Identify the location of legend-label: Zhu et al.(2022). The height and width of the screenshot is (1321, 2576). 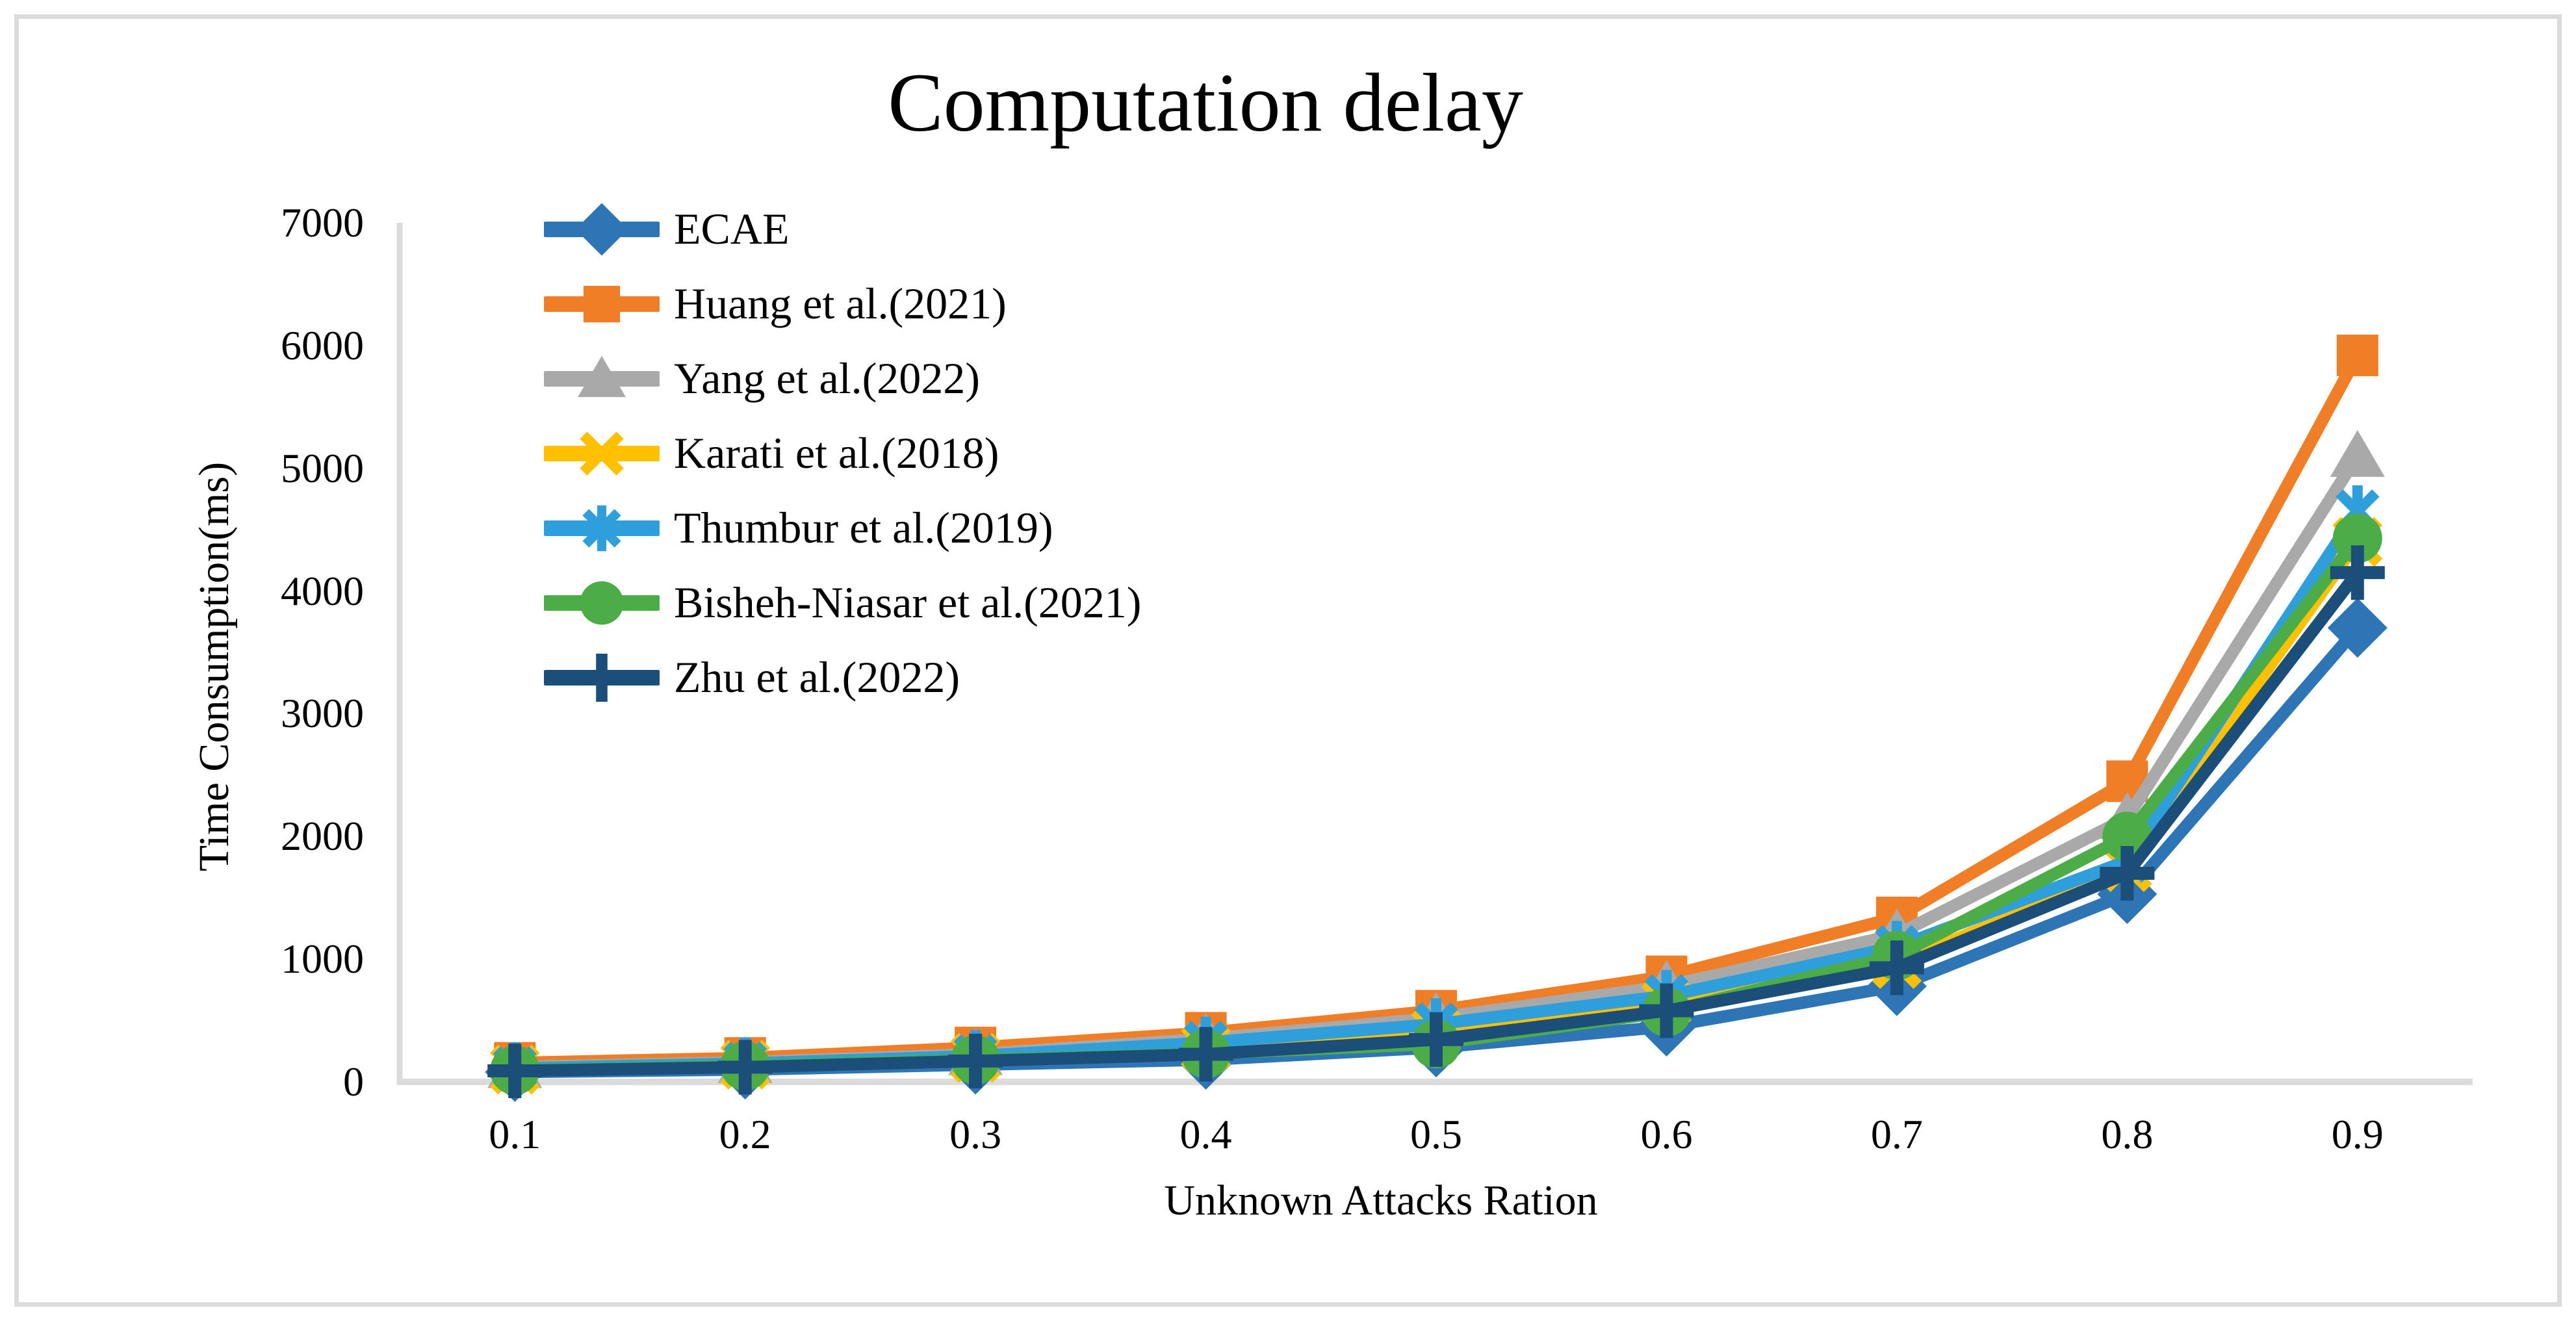
(817, 677).